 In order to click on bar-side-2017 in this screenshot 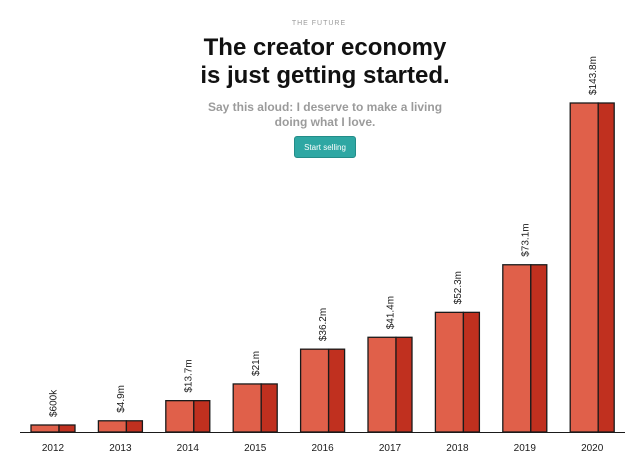, I will do `click(404, 384)`.